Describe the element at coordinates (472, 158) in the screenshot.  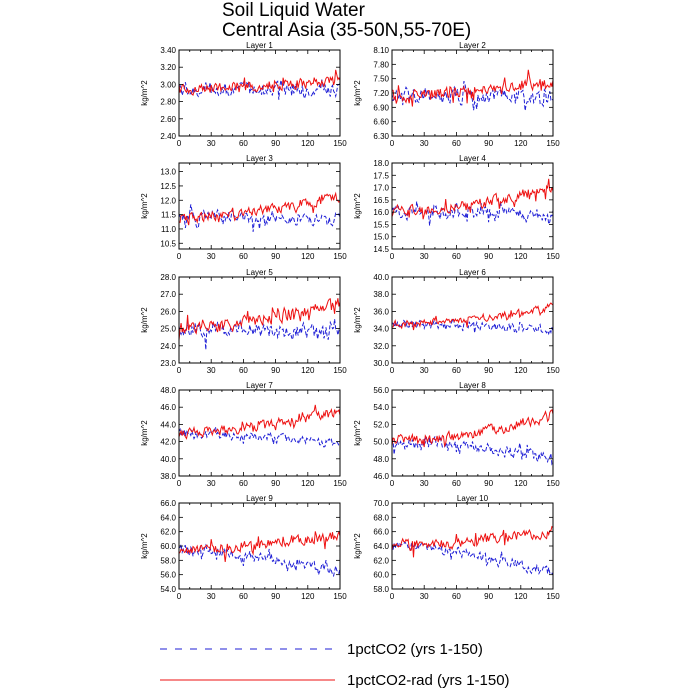
I see `panel-title: Layer 4` at that location.